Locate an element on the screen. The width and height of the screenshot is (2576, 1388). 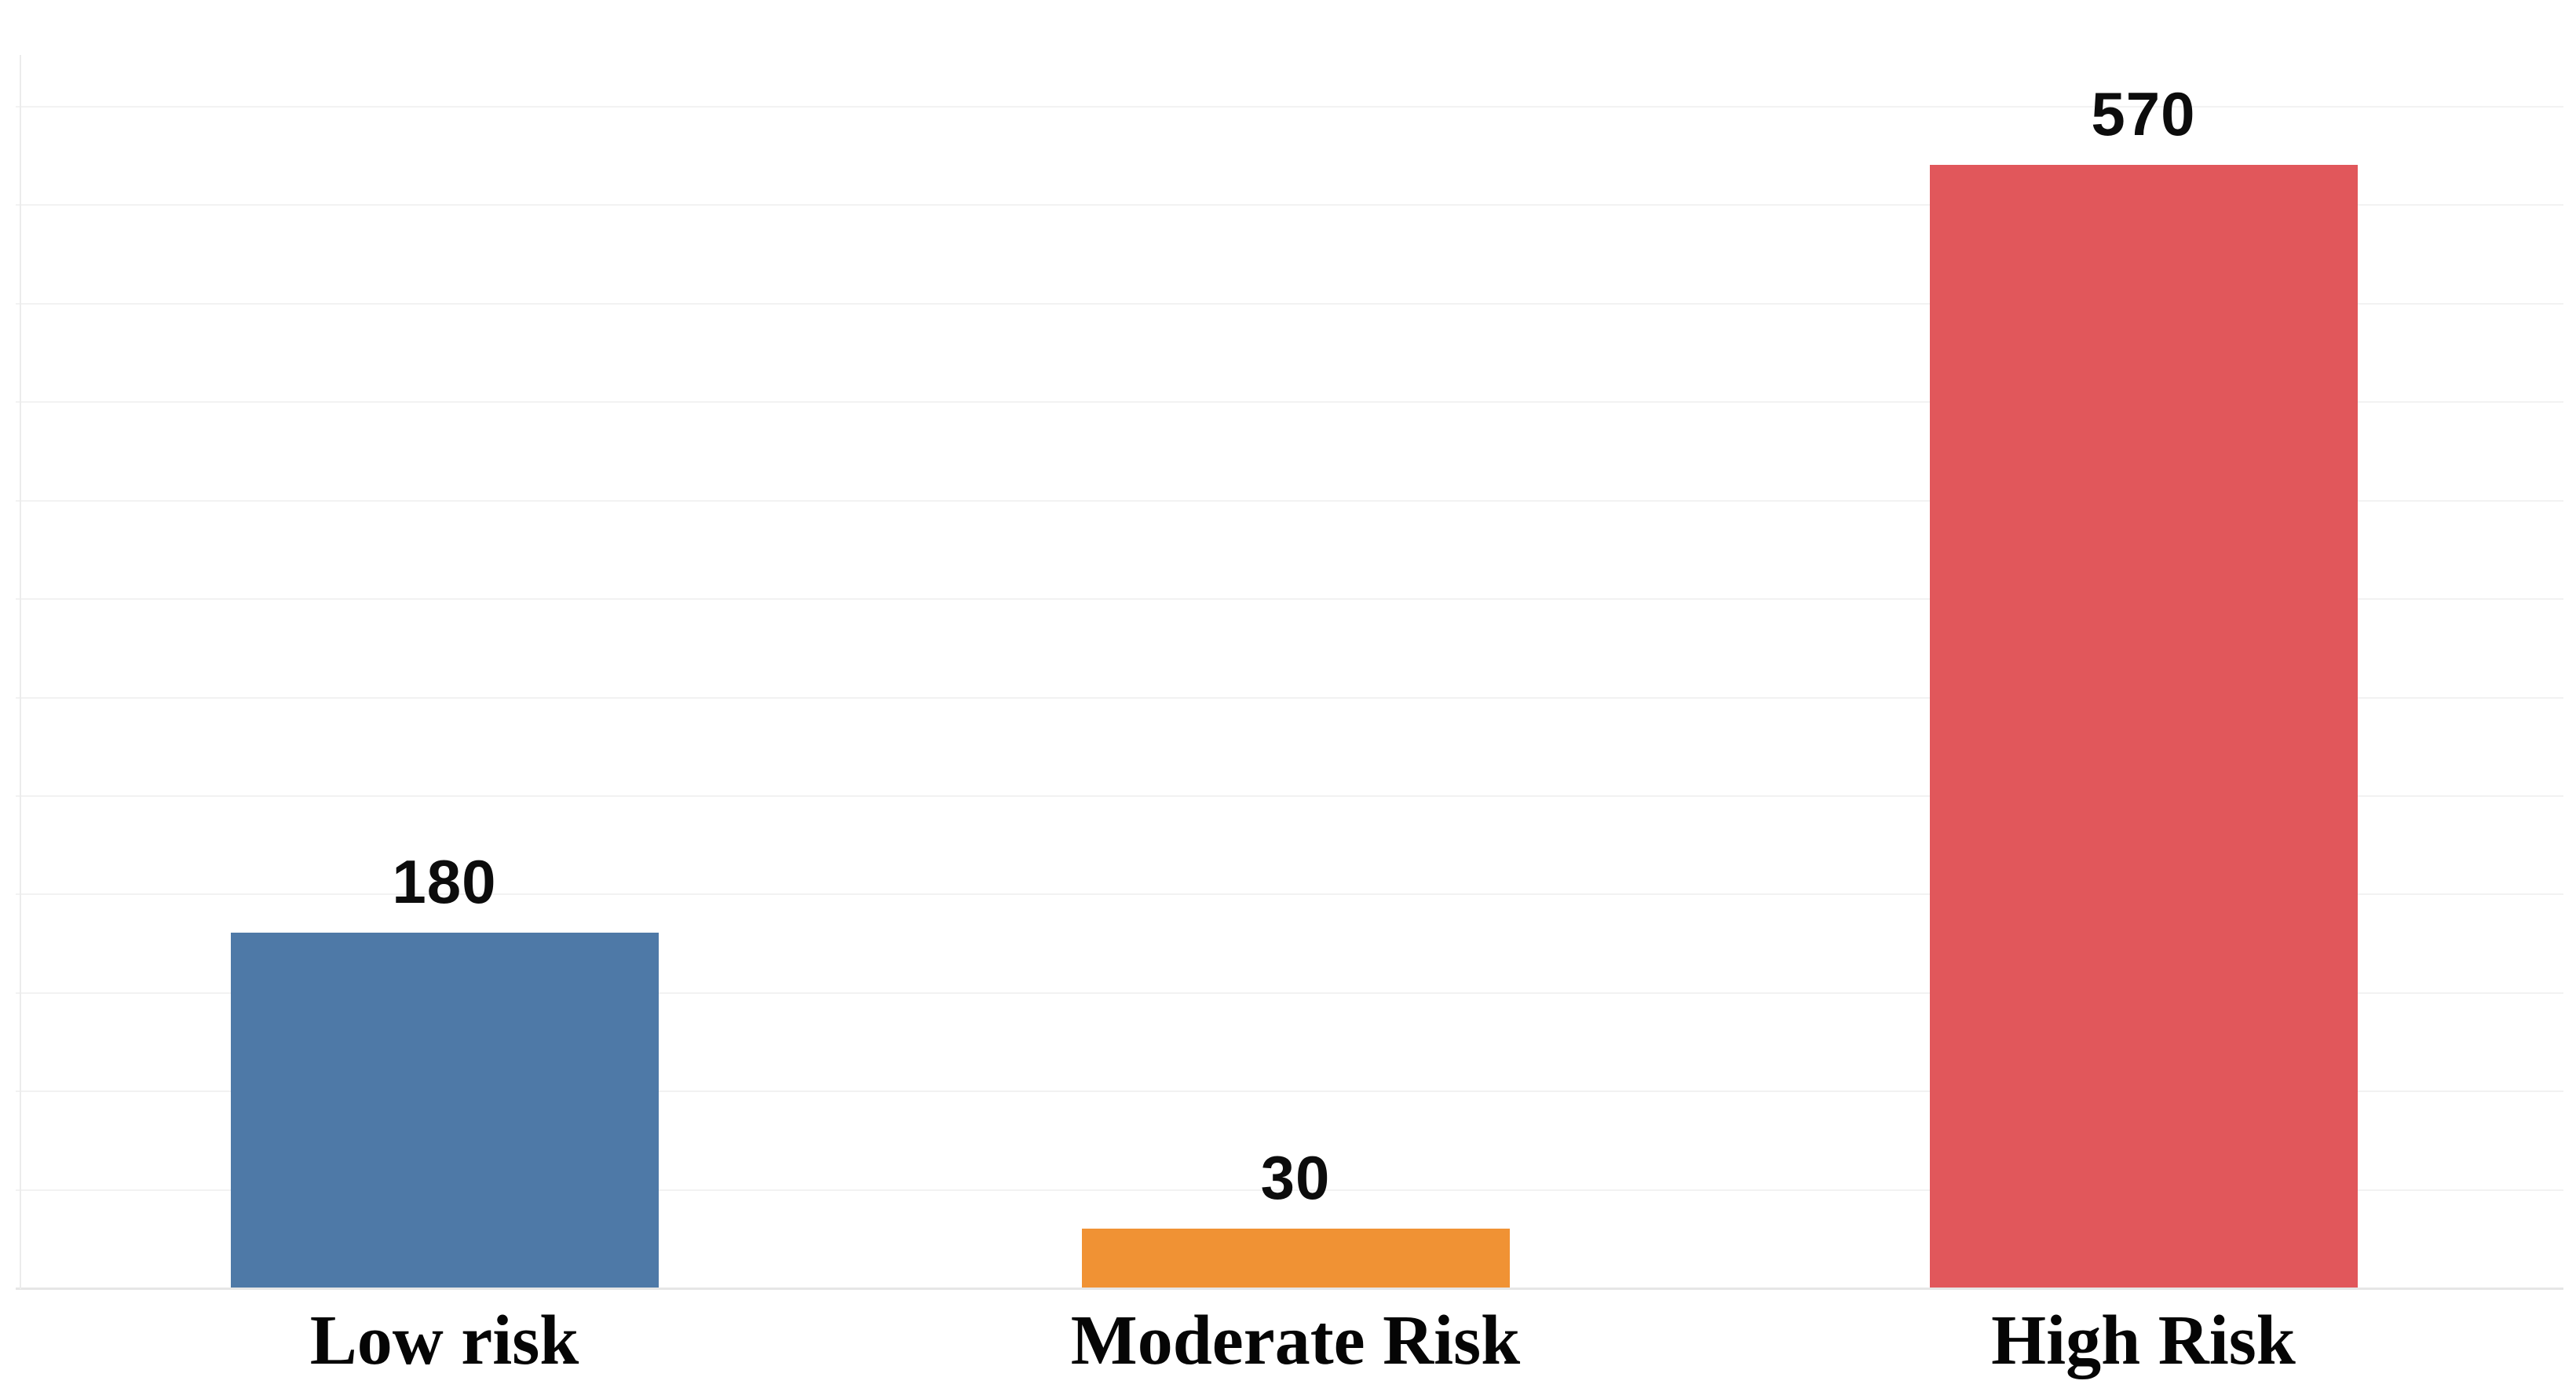
bar-value-label: 30 is located at coordinates (1295, 1177).